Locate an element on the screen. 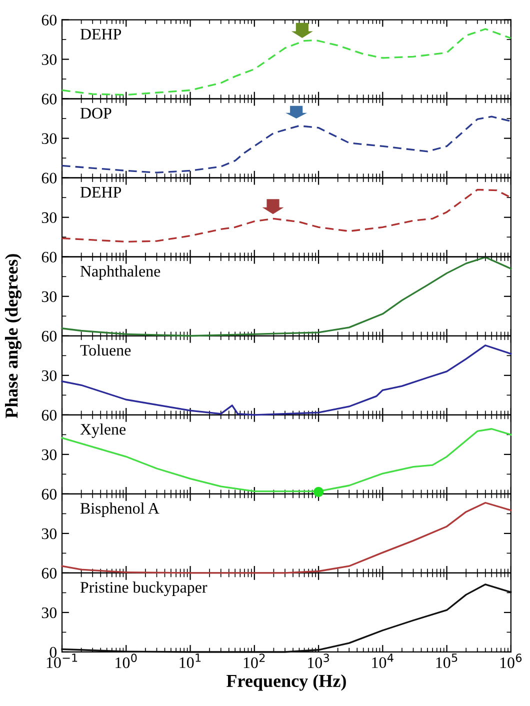 The height and width of the screenshot is (706, 530). y-axis-title: Phase angle (degrees) is located at coordinates (13, 336).